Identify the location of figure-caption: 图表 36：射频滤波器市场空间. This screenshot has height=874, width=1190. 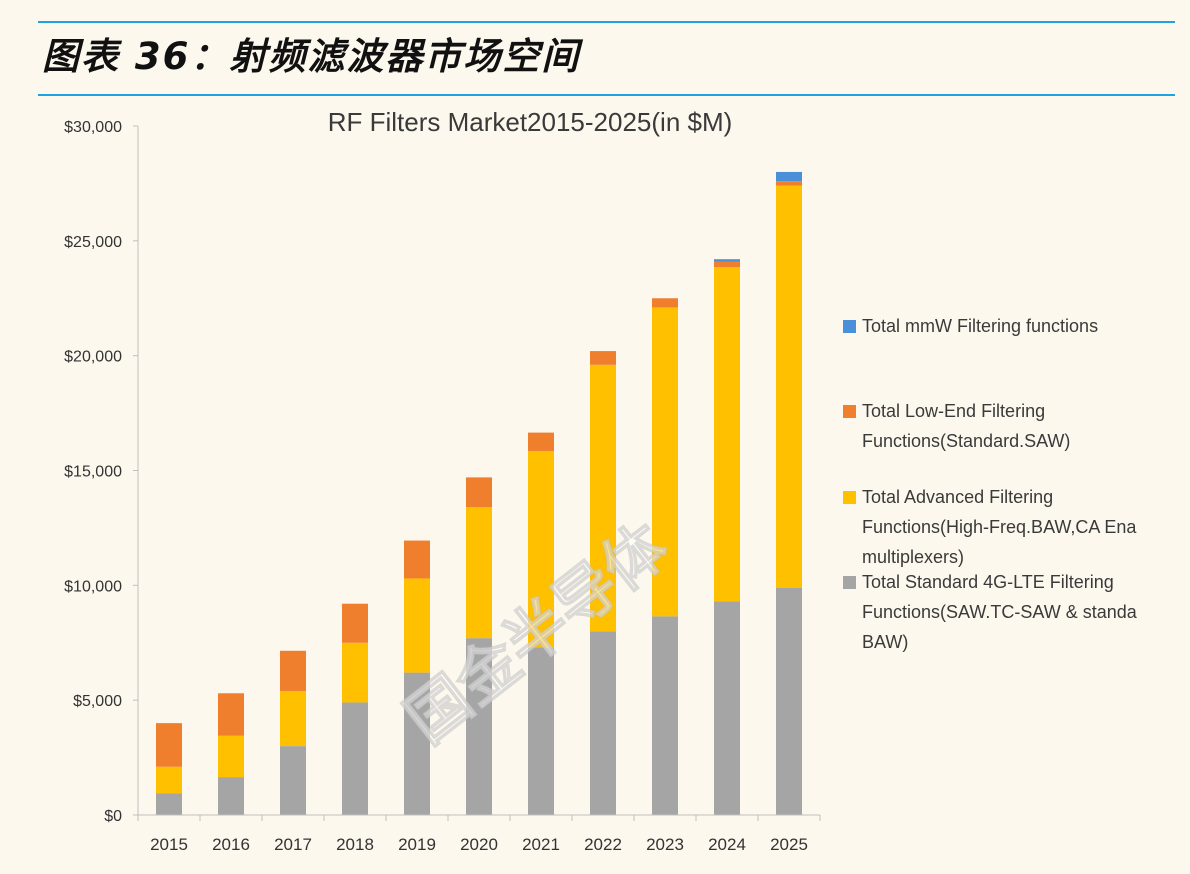
(311, 56).